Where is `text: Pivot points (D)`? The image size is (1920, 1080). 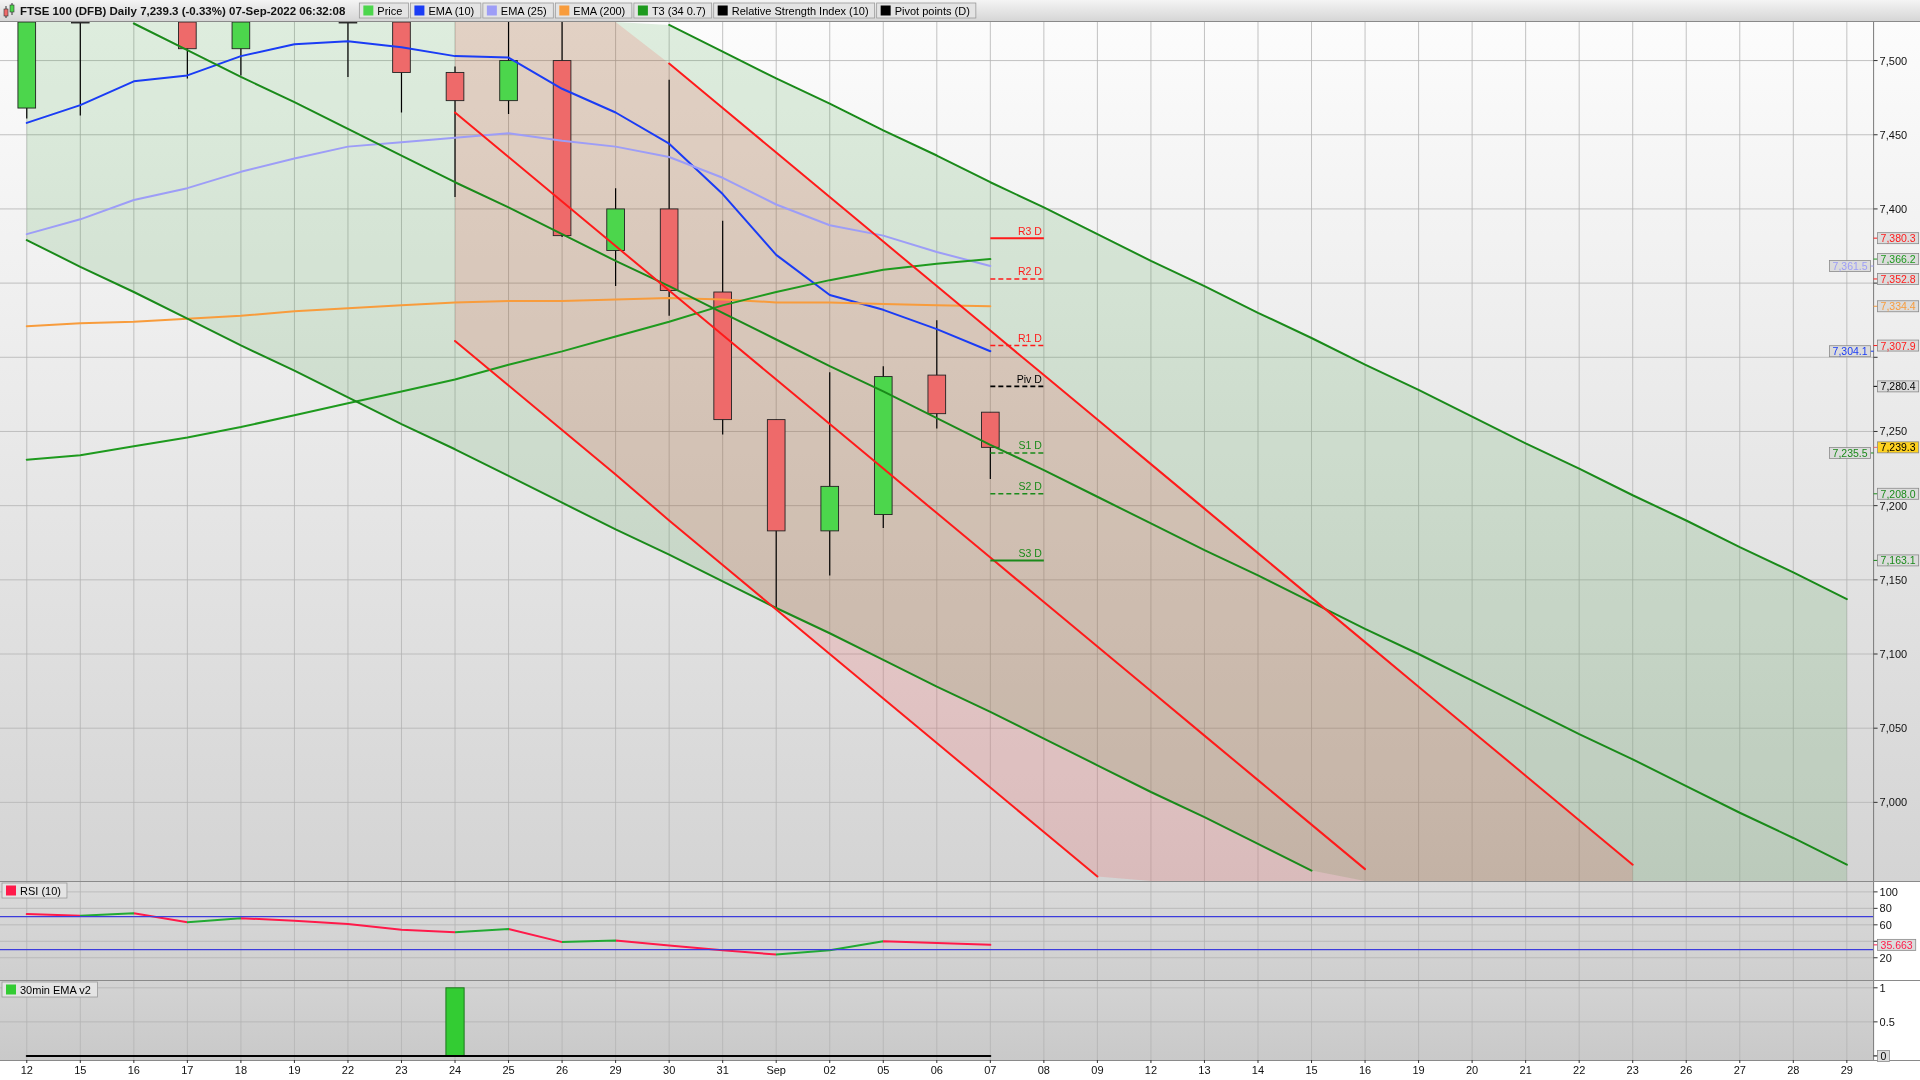
text: Pivot points (D) is located at coordinates (932, 11).